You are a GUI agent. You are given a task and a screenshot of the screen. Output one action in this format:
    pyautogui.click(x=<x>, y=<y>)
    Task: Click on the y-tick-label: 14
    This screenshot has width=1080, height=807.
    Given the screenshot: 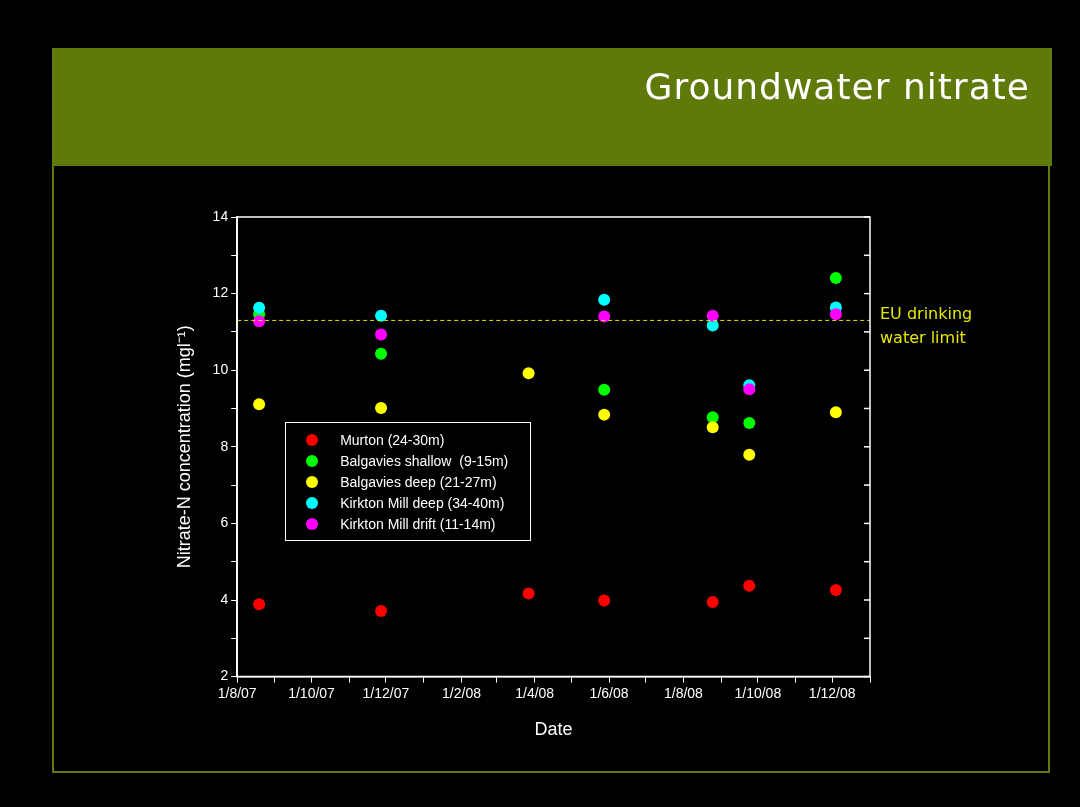 What is the action you would take?
    pyautogui.click(x=220, y=215)
    